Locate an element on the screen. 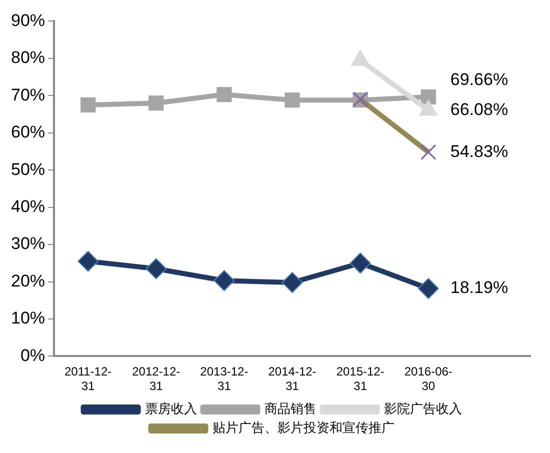 Image resolution: width=550 pixels, height=453 pixels. y-tick-label: 80% is located at coordinates (28, 58).